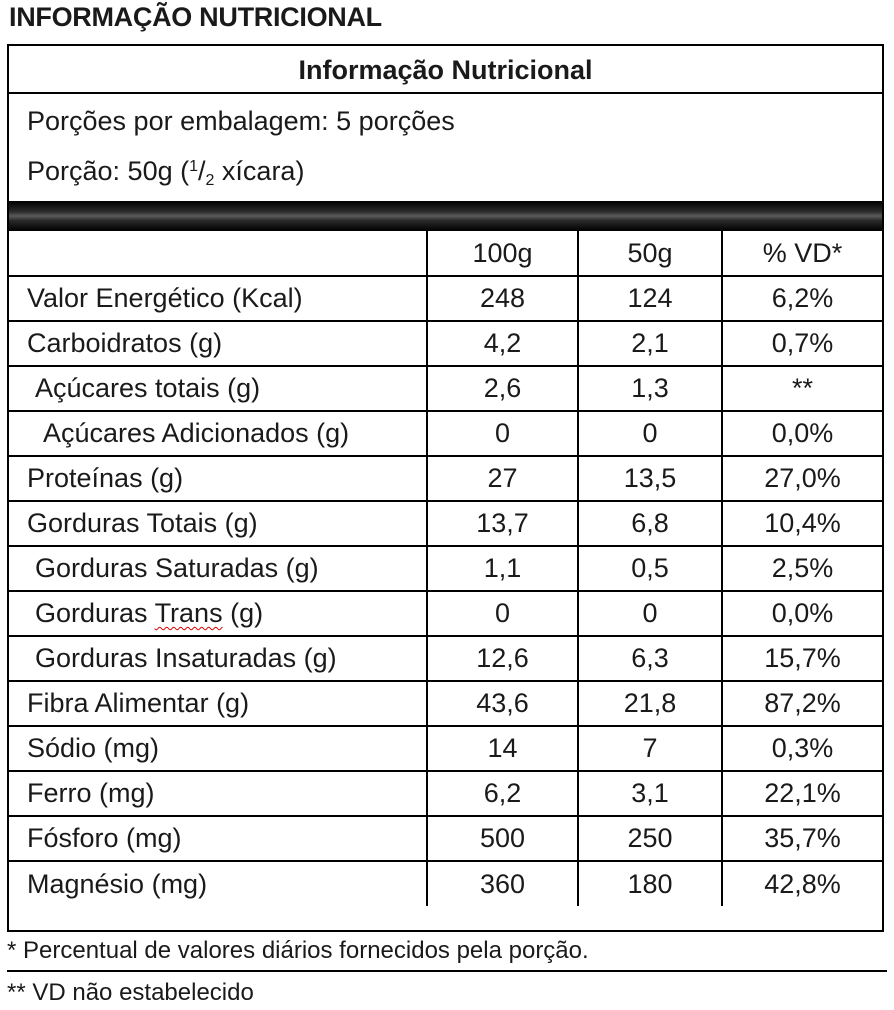 This screenshot has height=1010, width=894. What do you see at coordinates (502, 838) in the screenshot?
I see `value-100g: 500` at bounding box center [502, 838].